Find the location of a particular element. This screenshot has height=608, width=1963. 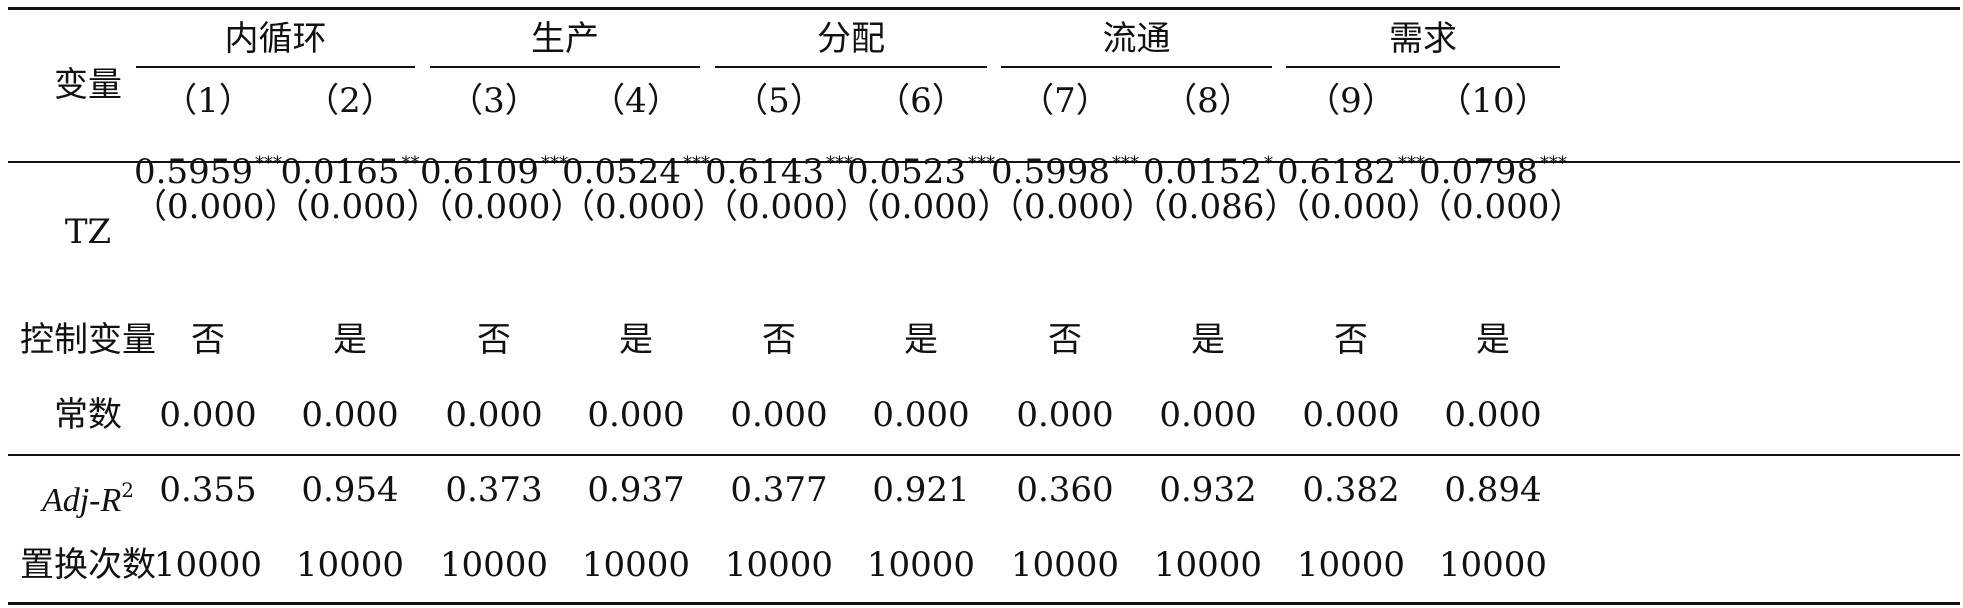

coefficient-value: 0.0798 is located at coordinates (1478, 172).